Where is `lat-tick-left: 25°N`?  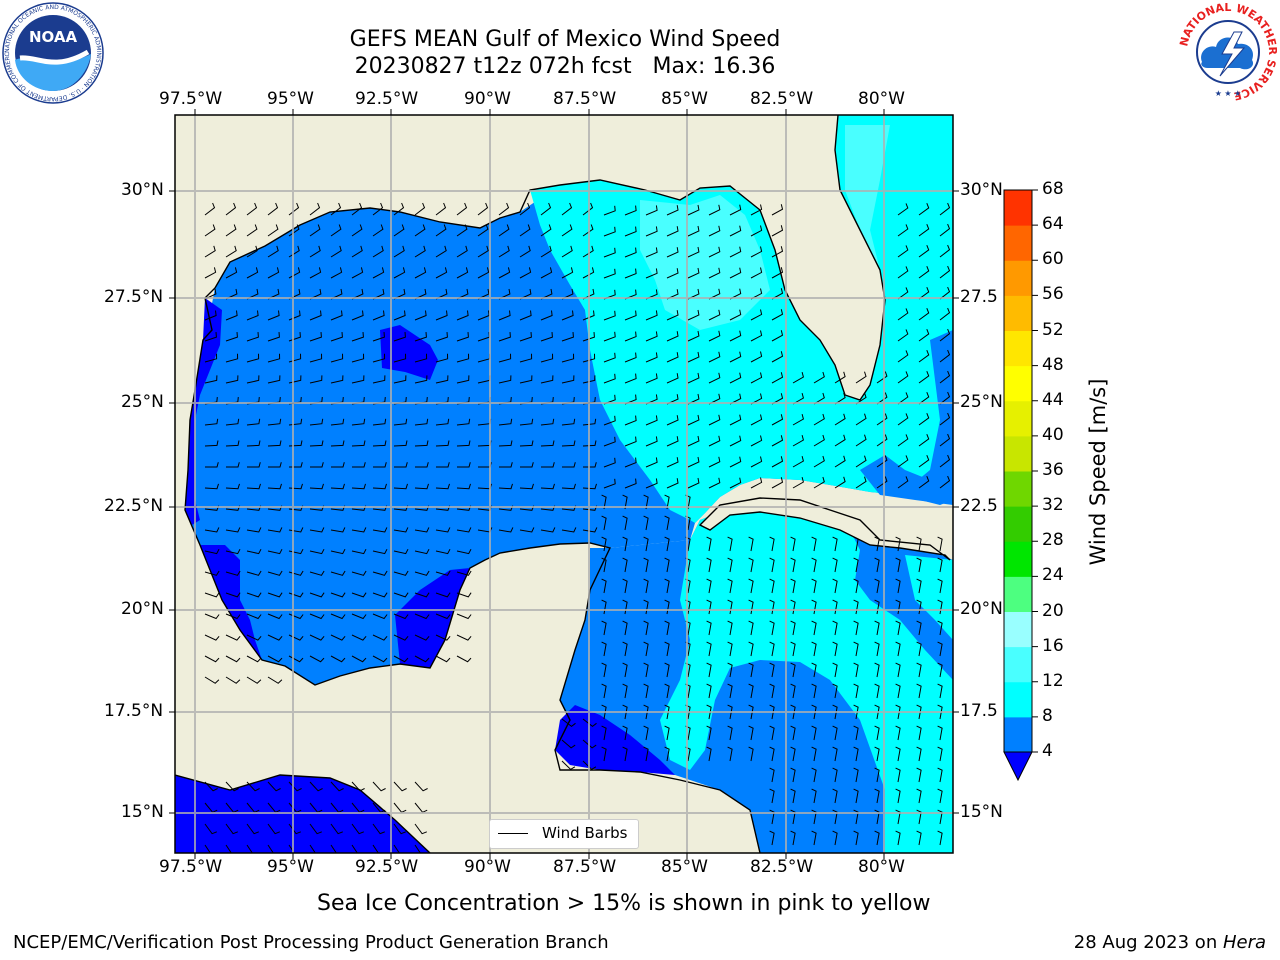
lat-tick-left: 25°N is located at coordinates (142, 402).